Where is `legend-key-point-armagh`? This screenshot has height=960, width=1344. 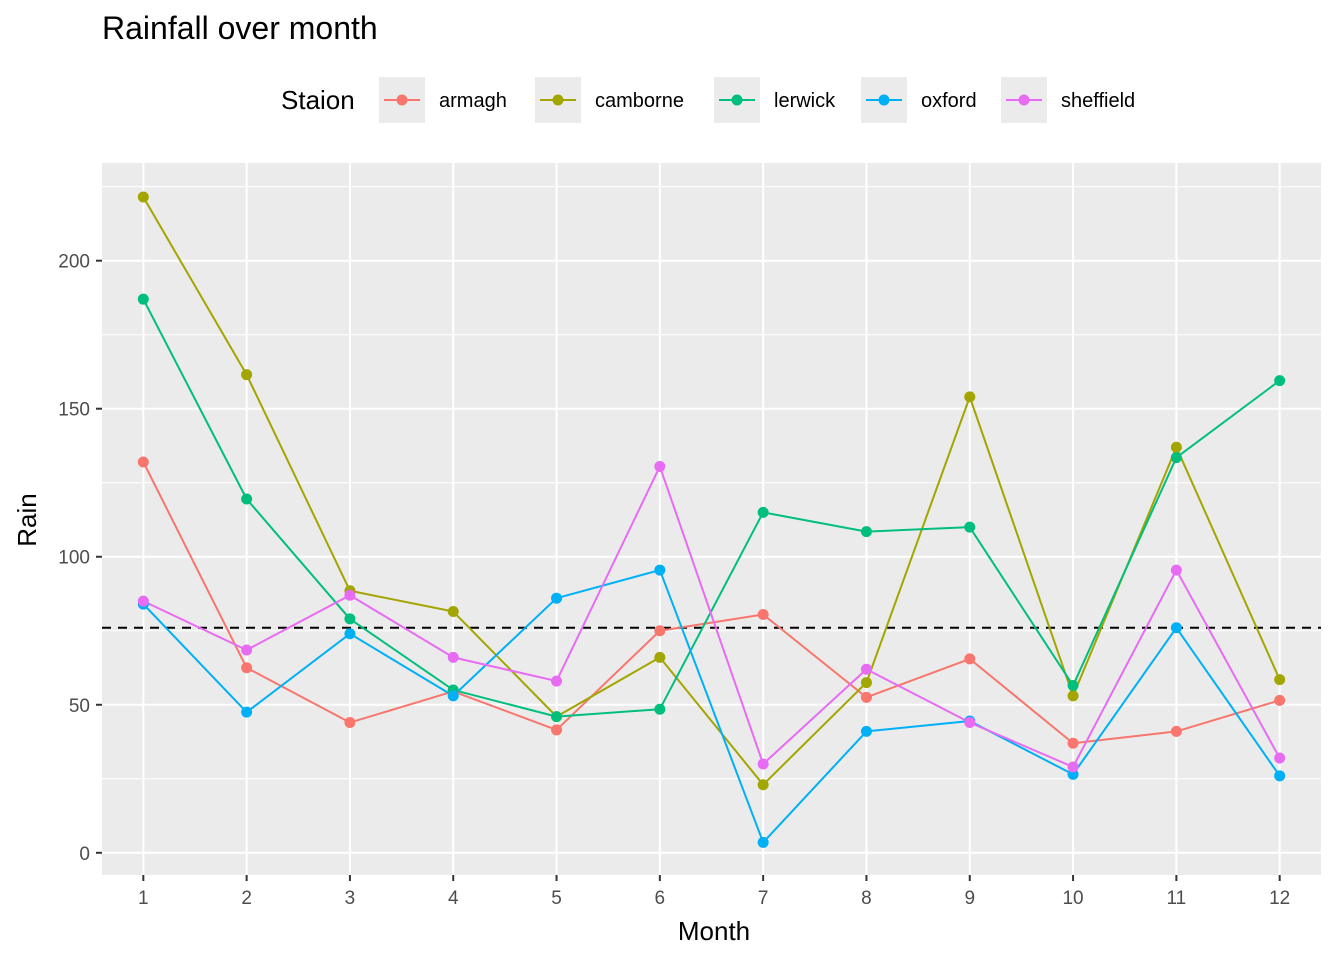 legend-key-point-armagh is located at coordinates (402, 100).